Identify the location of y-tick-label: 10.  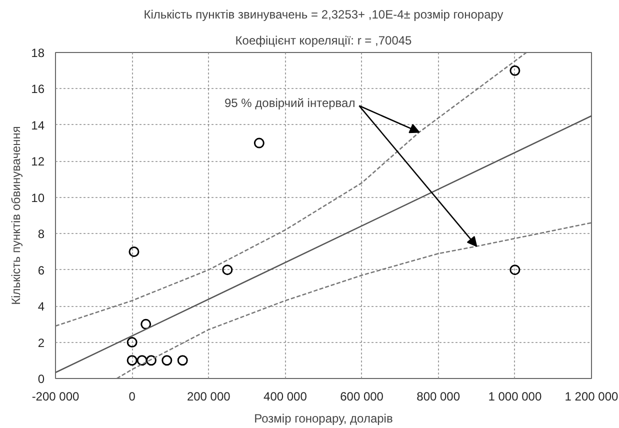
(38, 197).